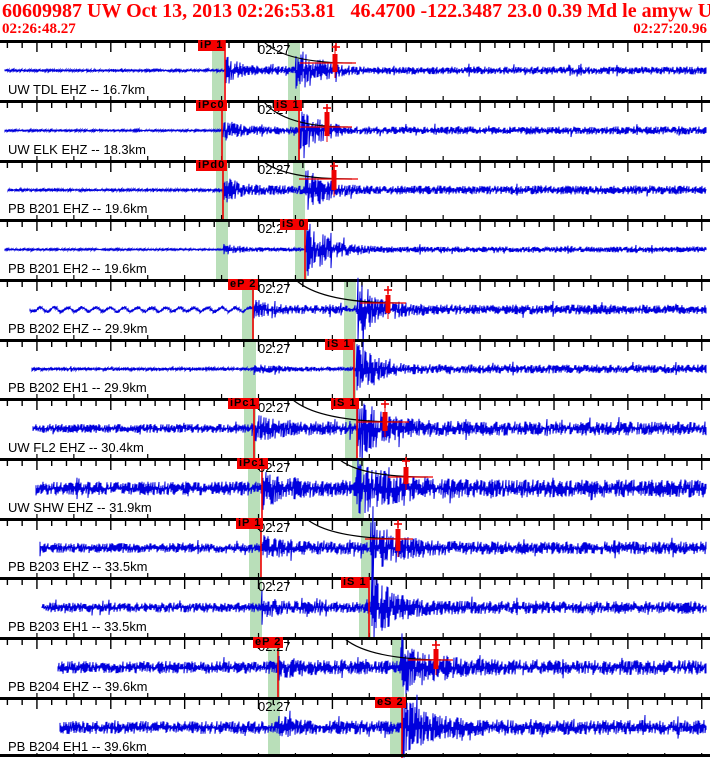 This screenshot has height=758, width=710. I want to click on window-start-time: 02:26:48.27, so click(39, 29).